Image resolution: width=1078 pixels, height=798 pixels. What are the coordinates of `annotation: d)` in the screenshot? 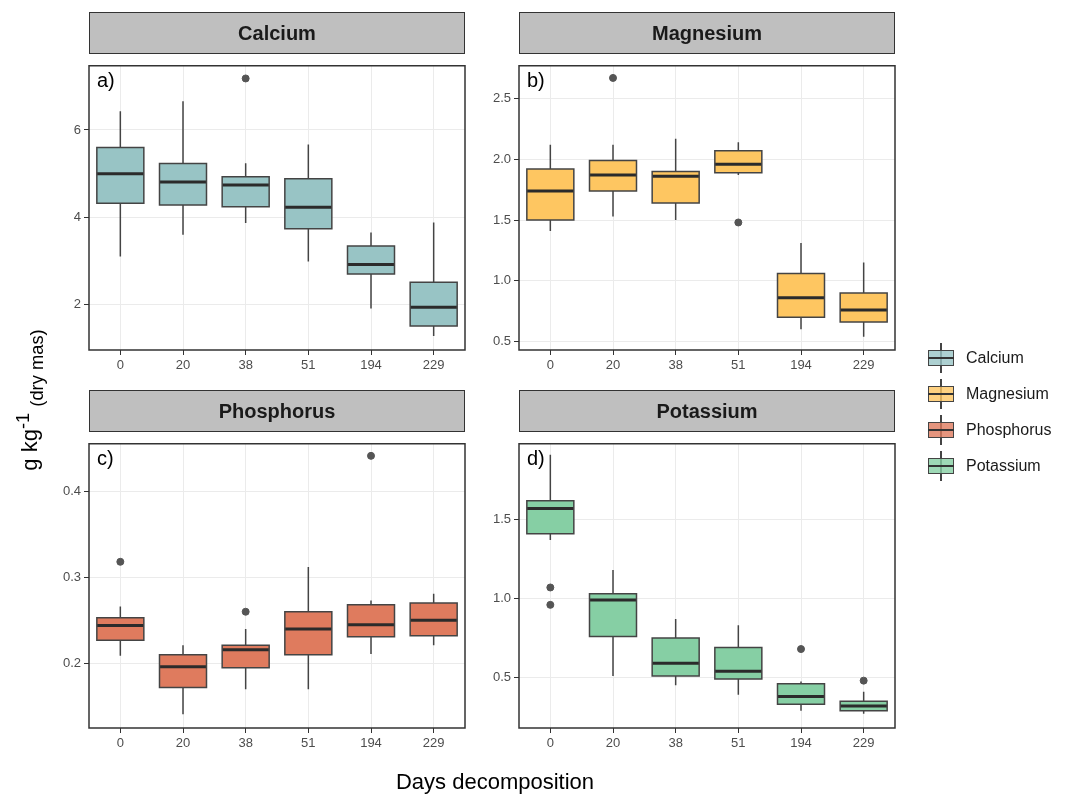 It's located at (536, 458).